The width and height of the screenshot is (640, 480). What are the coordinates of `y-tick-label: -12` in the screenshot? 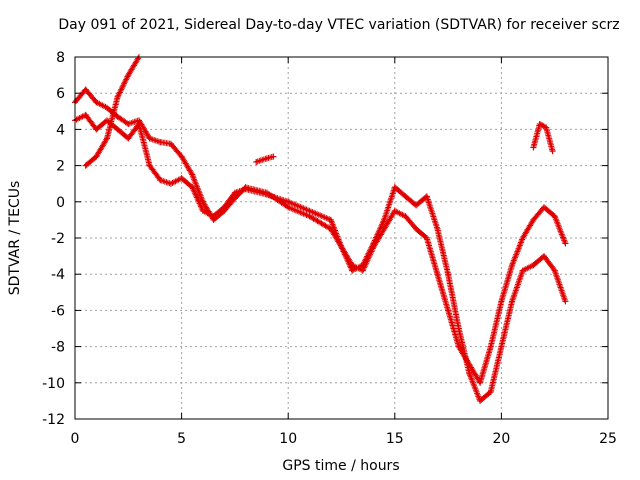 It's located at (53, 420).